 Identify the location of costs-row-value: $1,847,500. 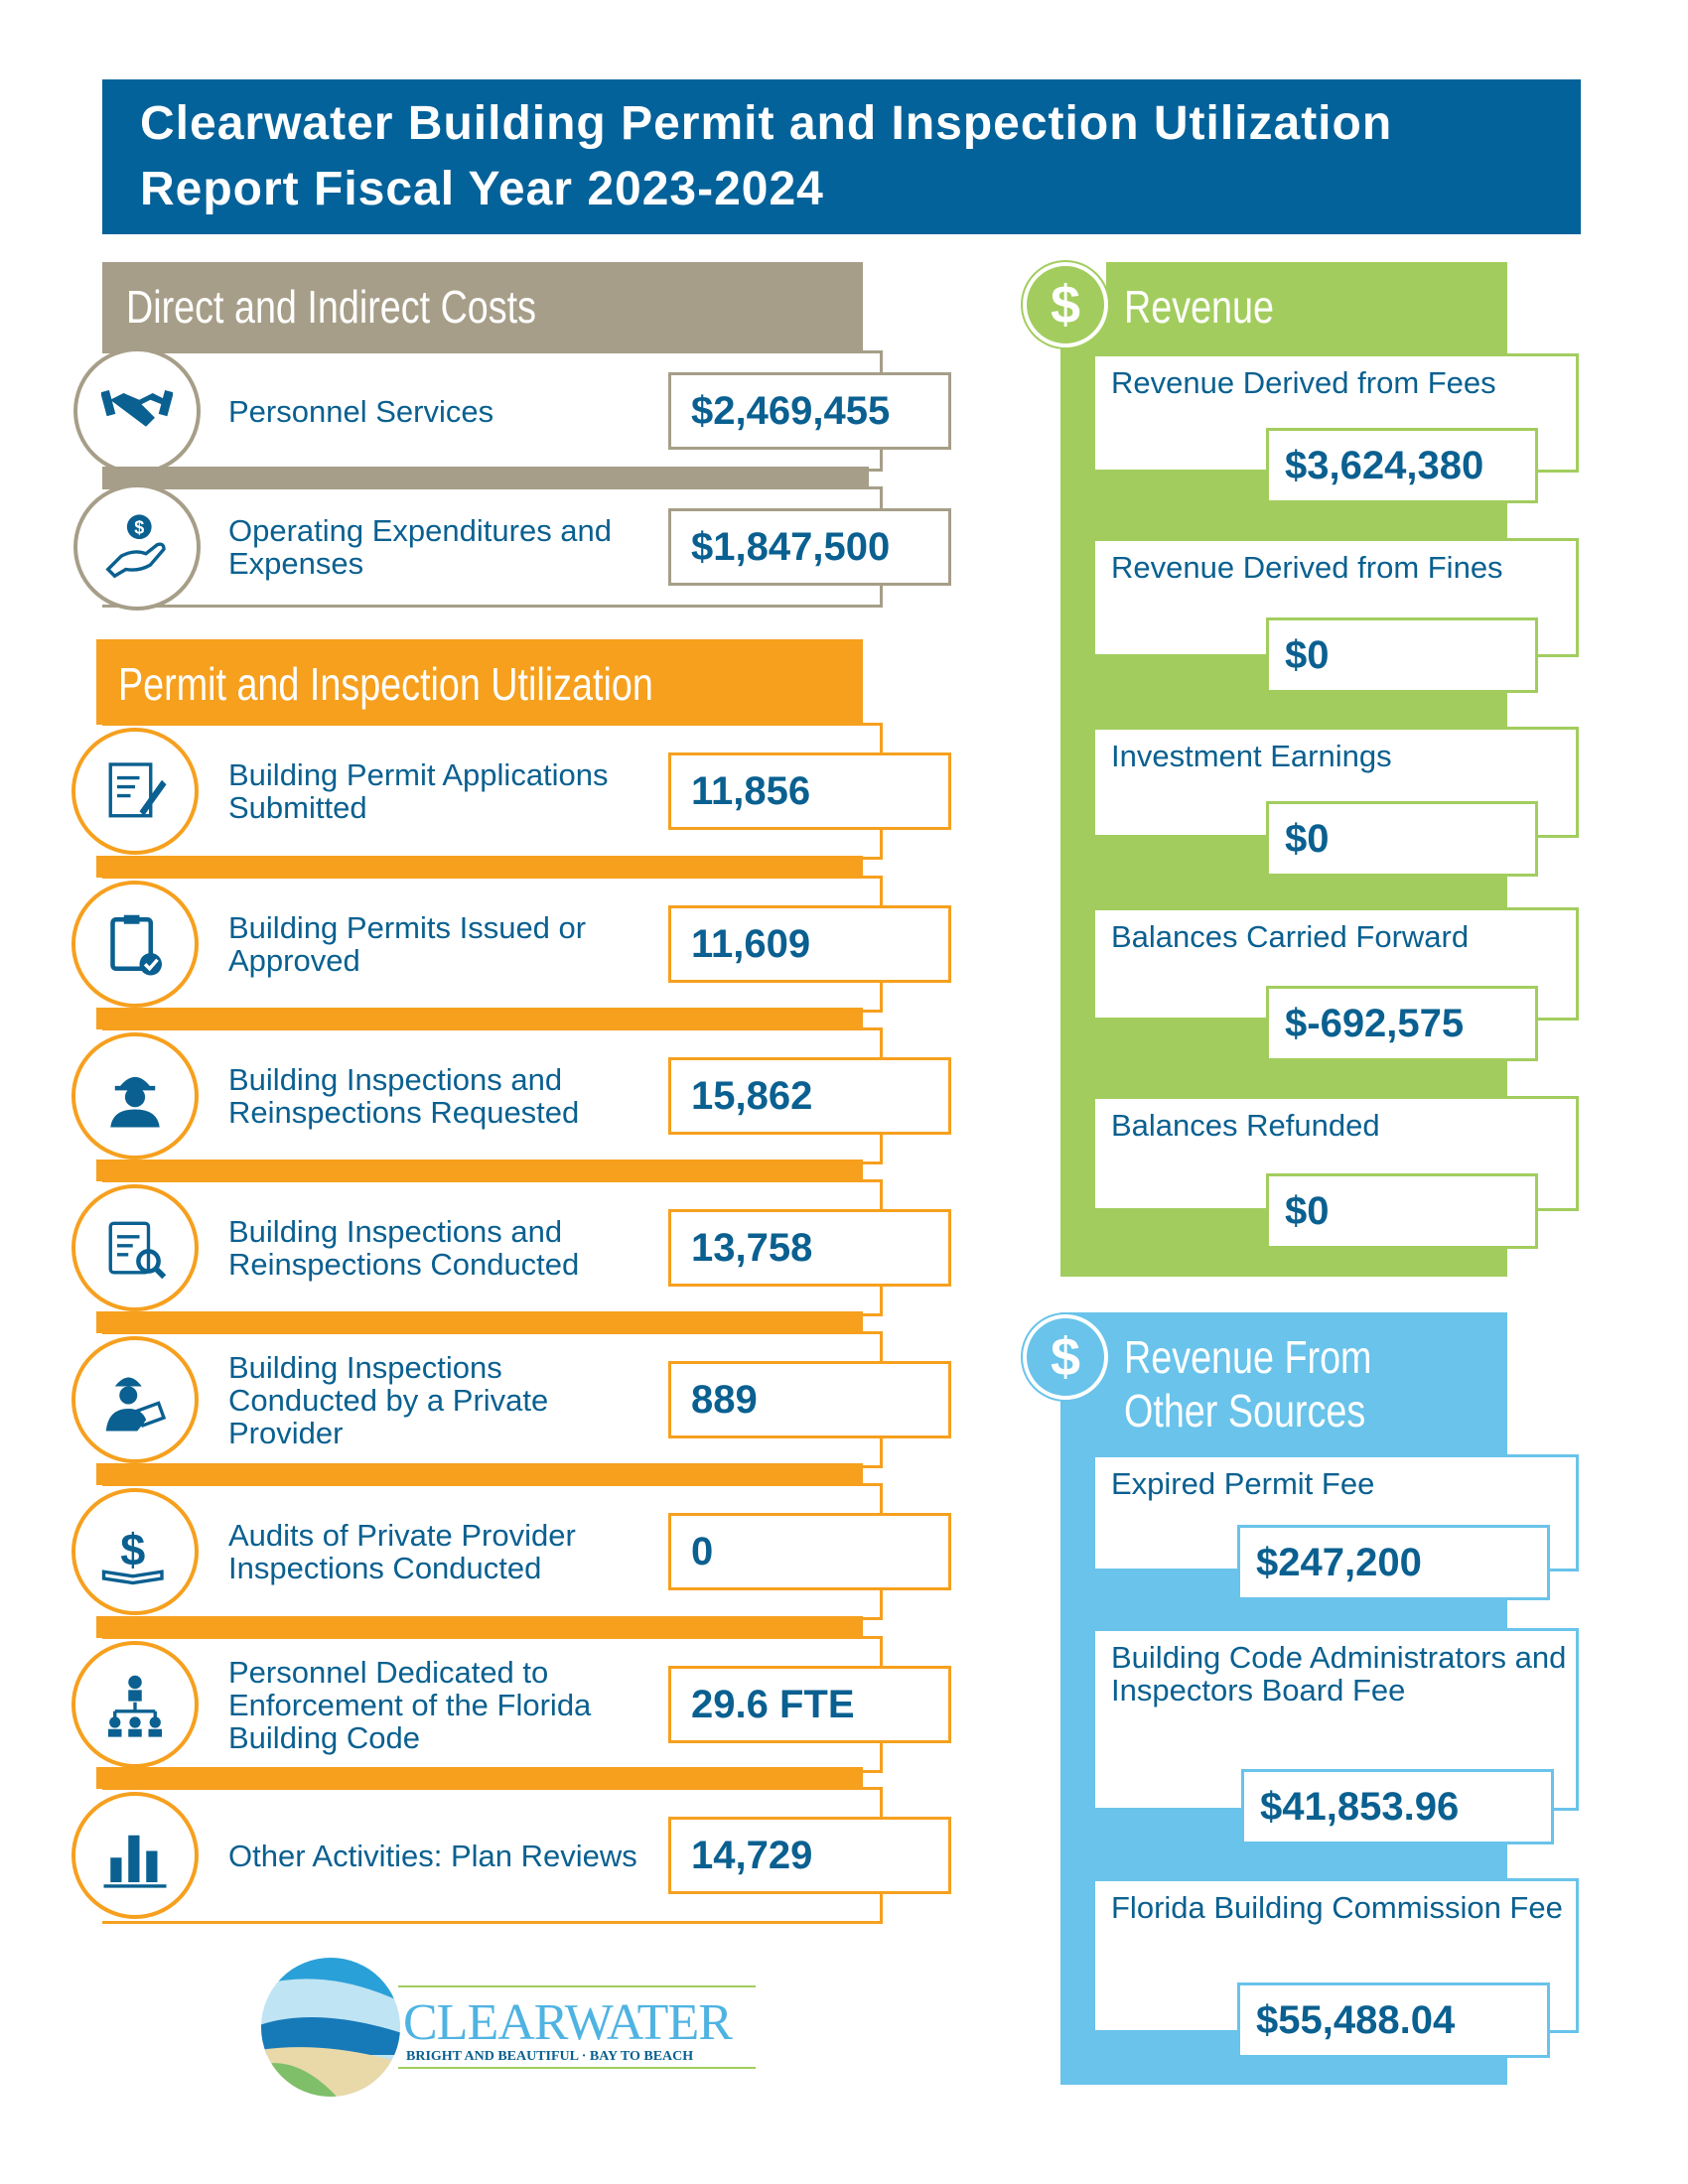
(809, 547).